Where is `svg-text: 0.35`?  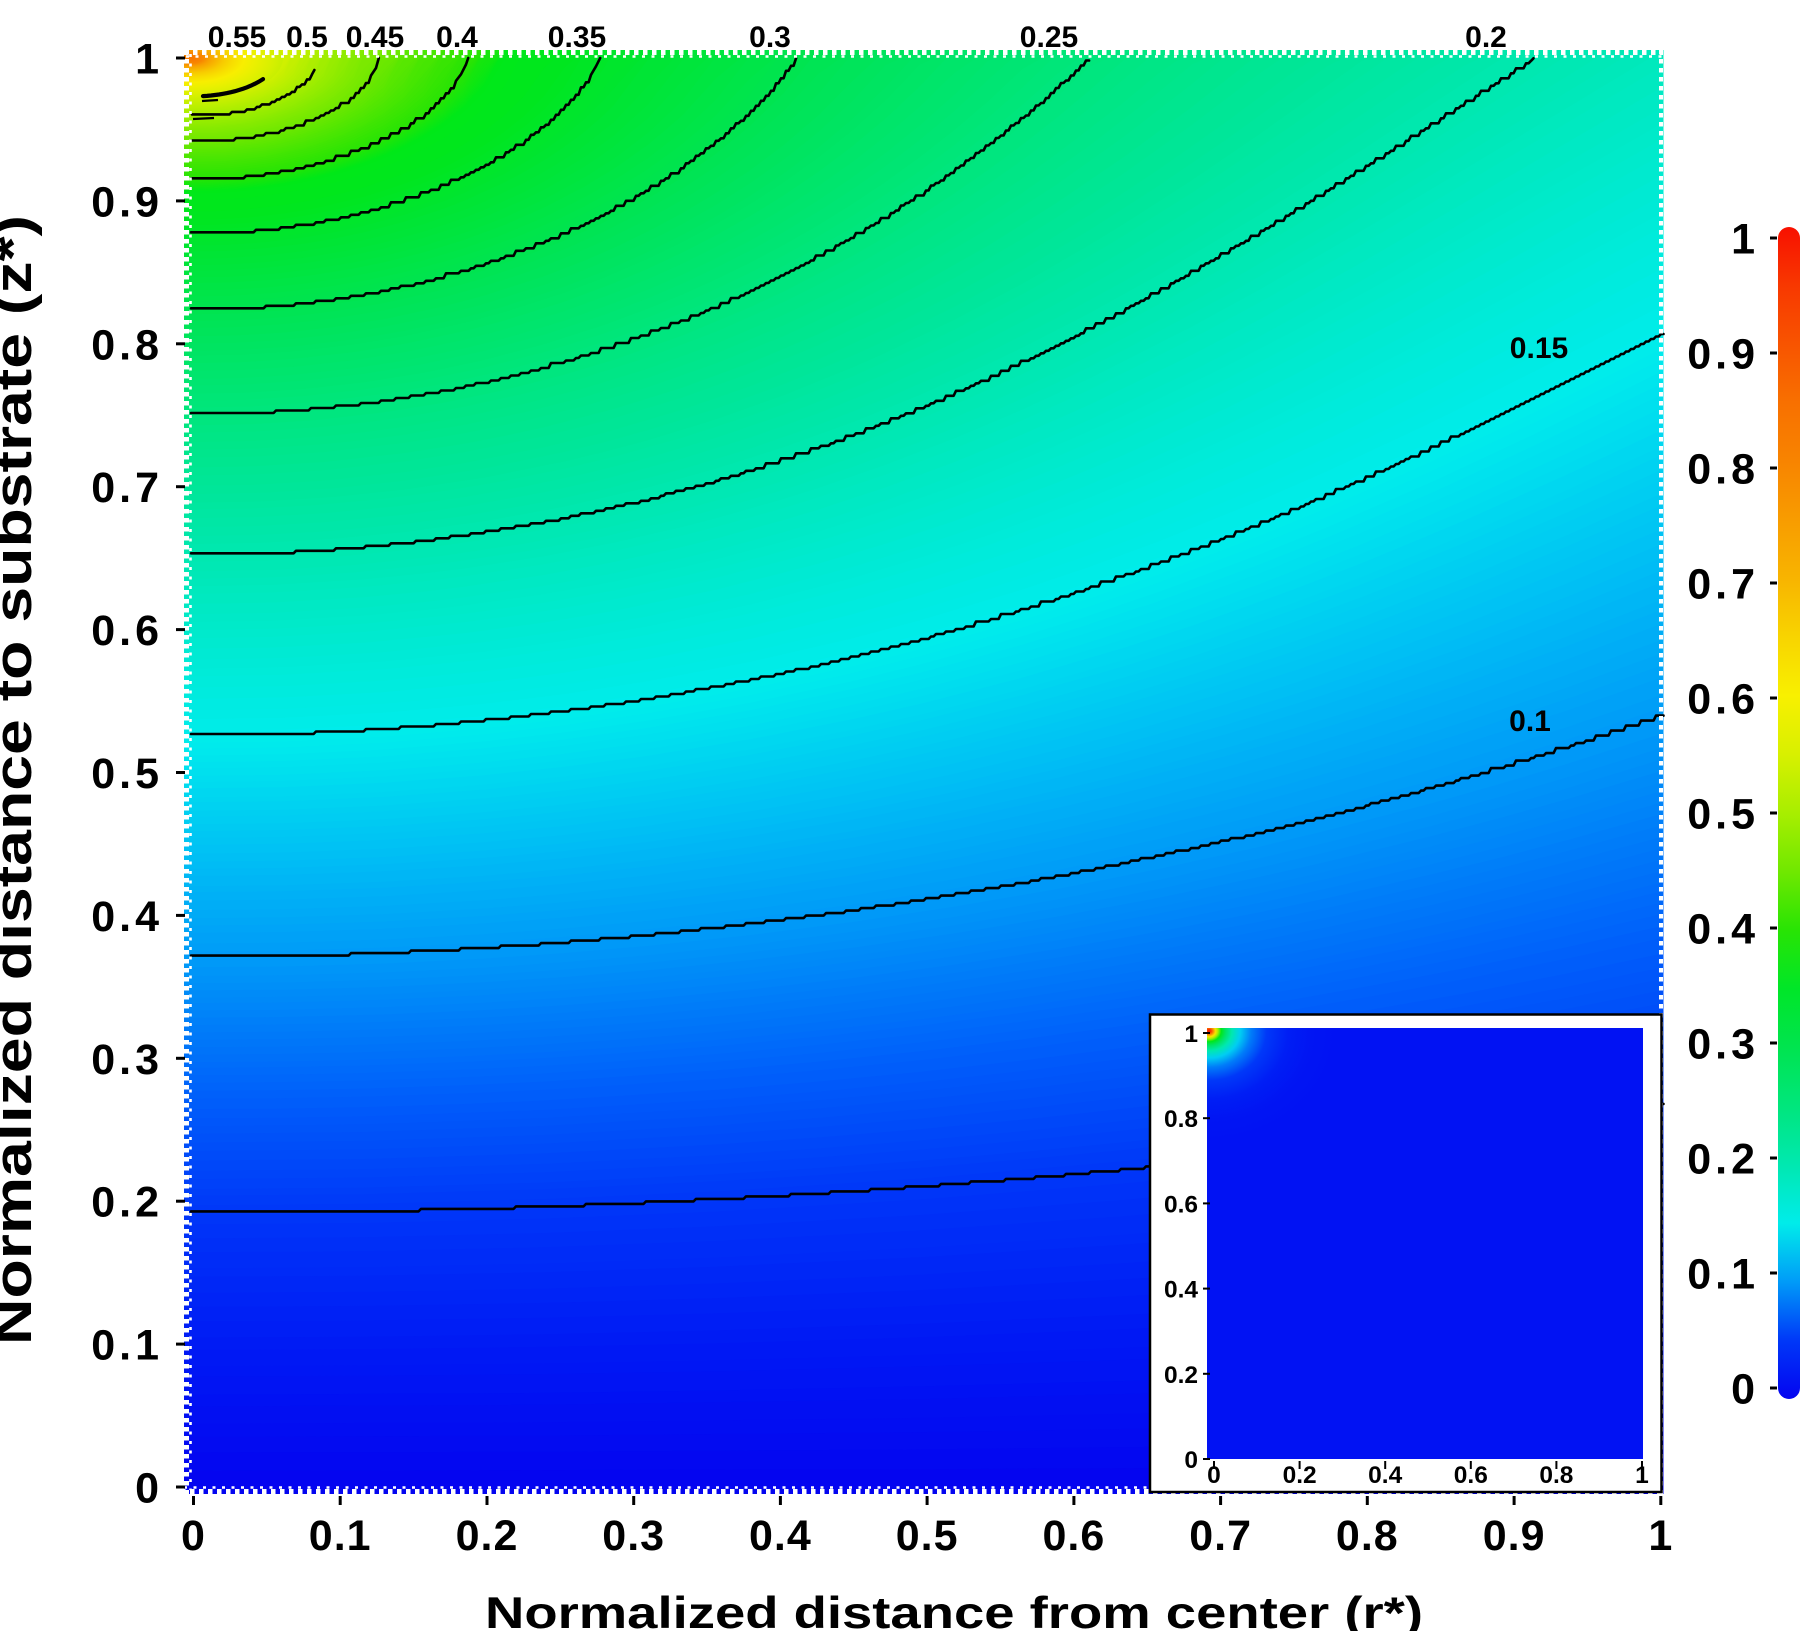 svg-text: 0.35 is located at coordinates (577, 37).